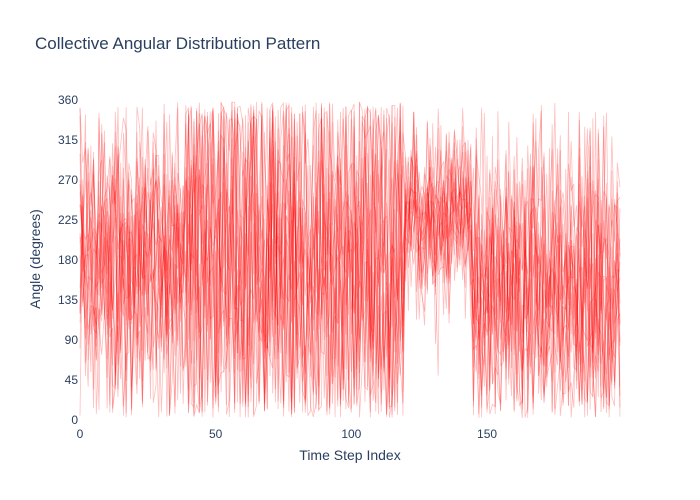 The width and height of the screenshot is (700, 500). Describe the element at coordinates (287, 434) in the screenshot. I see `x-axis-ticks: 0 50 100 150` at that location.